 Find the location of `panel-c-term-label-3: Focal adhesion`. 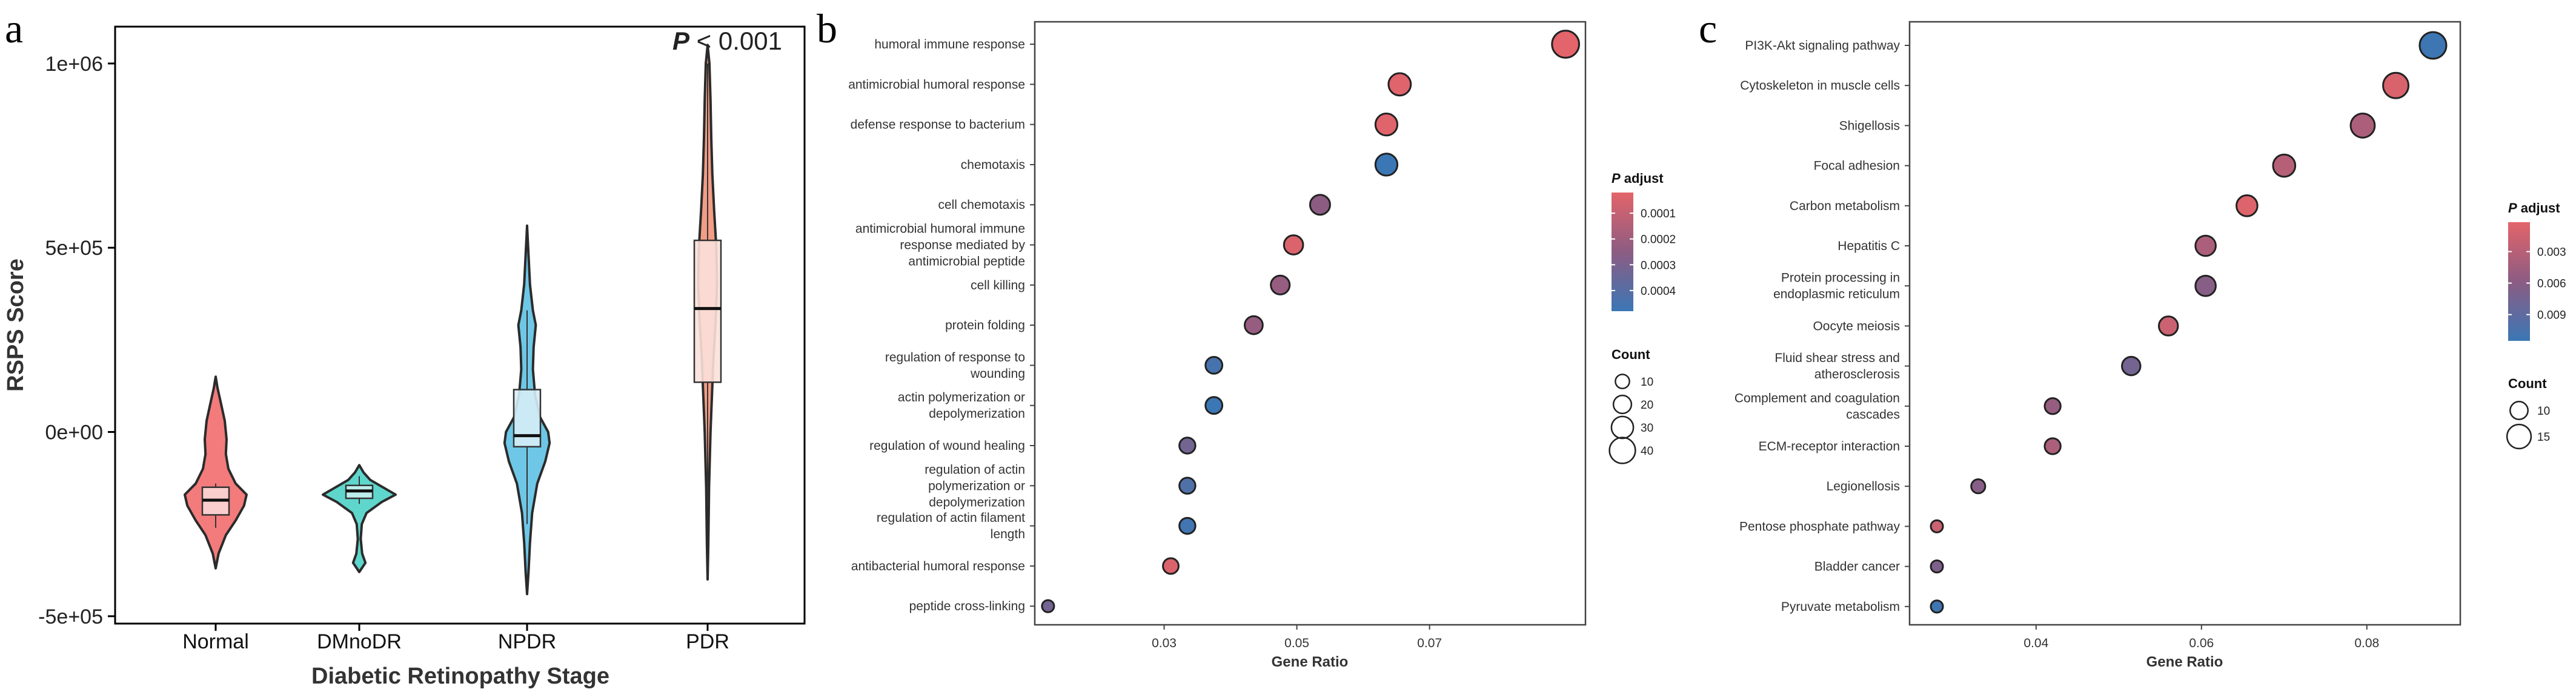

panel-c-term-label-3: Focal adhesion is located at coordinates (1857, 166).